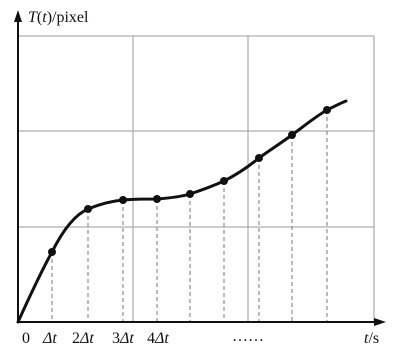  I want to click on y-label-paren-open: (, so click(39, 17).